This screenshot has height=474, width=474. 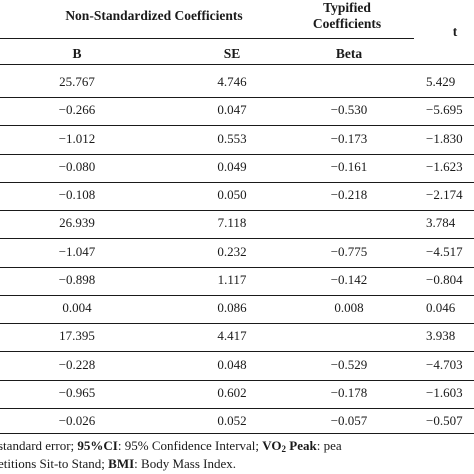 What do you see at coordinates (232, 364) in the screenshot?
I see `cell-se: 0.048` at bounding box center [232, 364].